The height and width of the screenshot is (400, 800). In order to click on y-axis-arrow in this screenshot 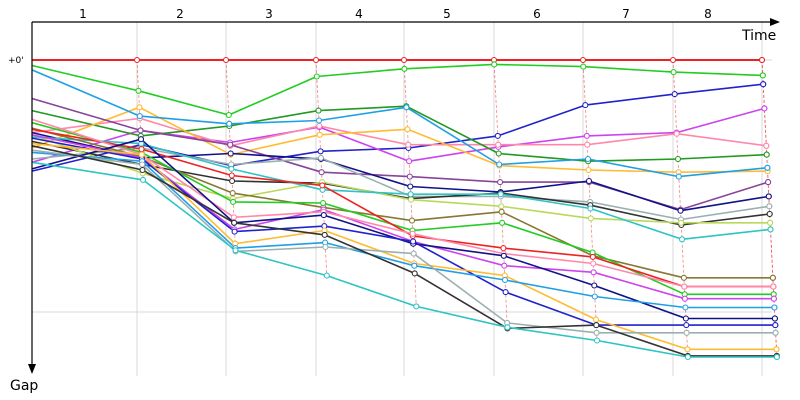, I will do `click(32, 369)`.